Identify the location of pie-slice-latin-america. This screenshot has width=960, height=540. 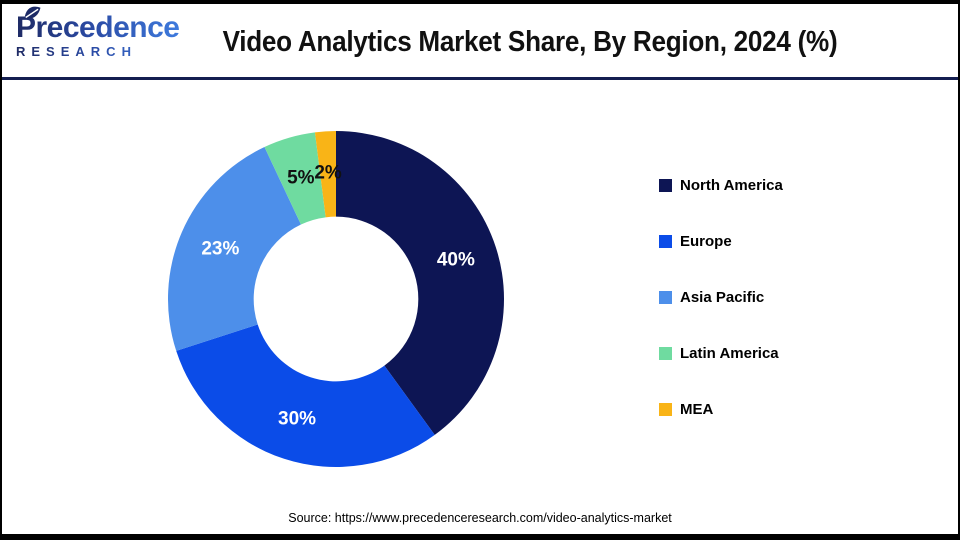
(295, 178).